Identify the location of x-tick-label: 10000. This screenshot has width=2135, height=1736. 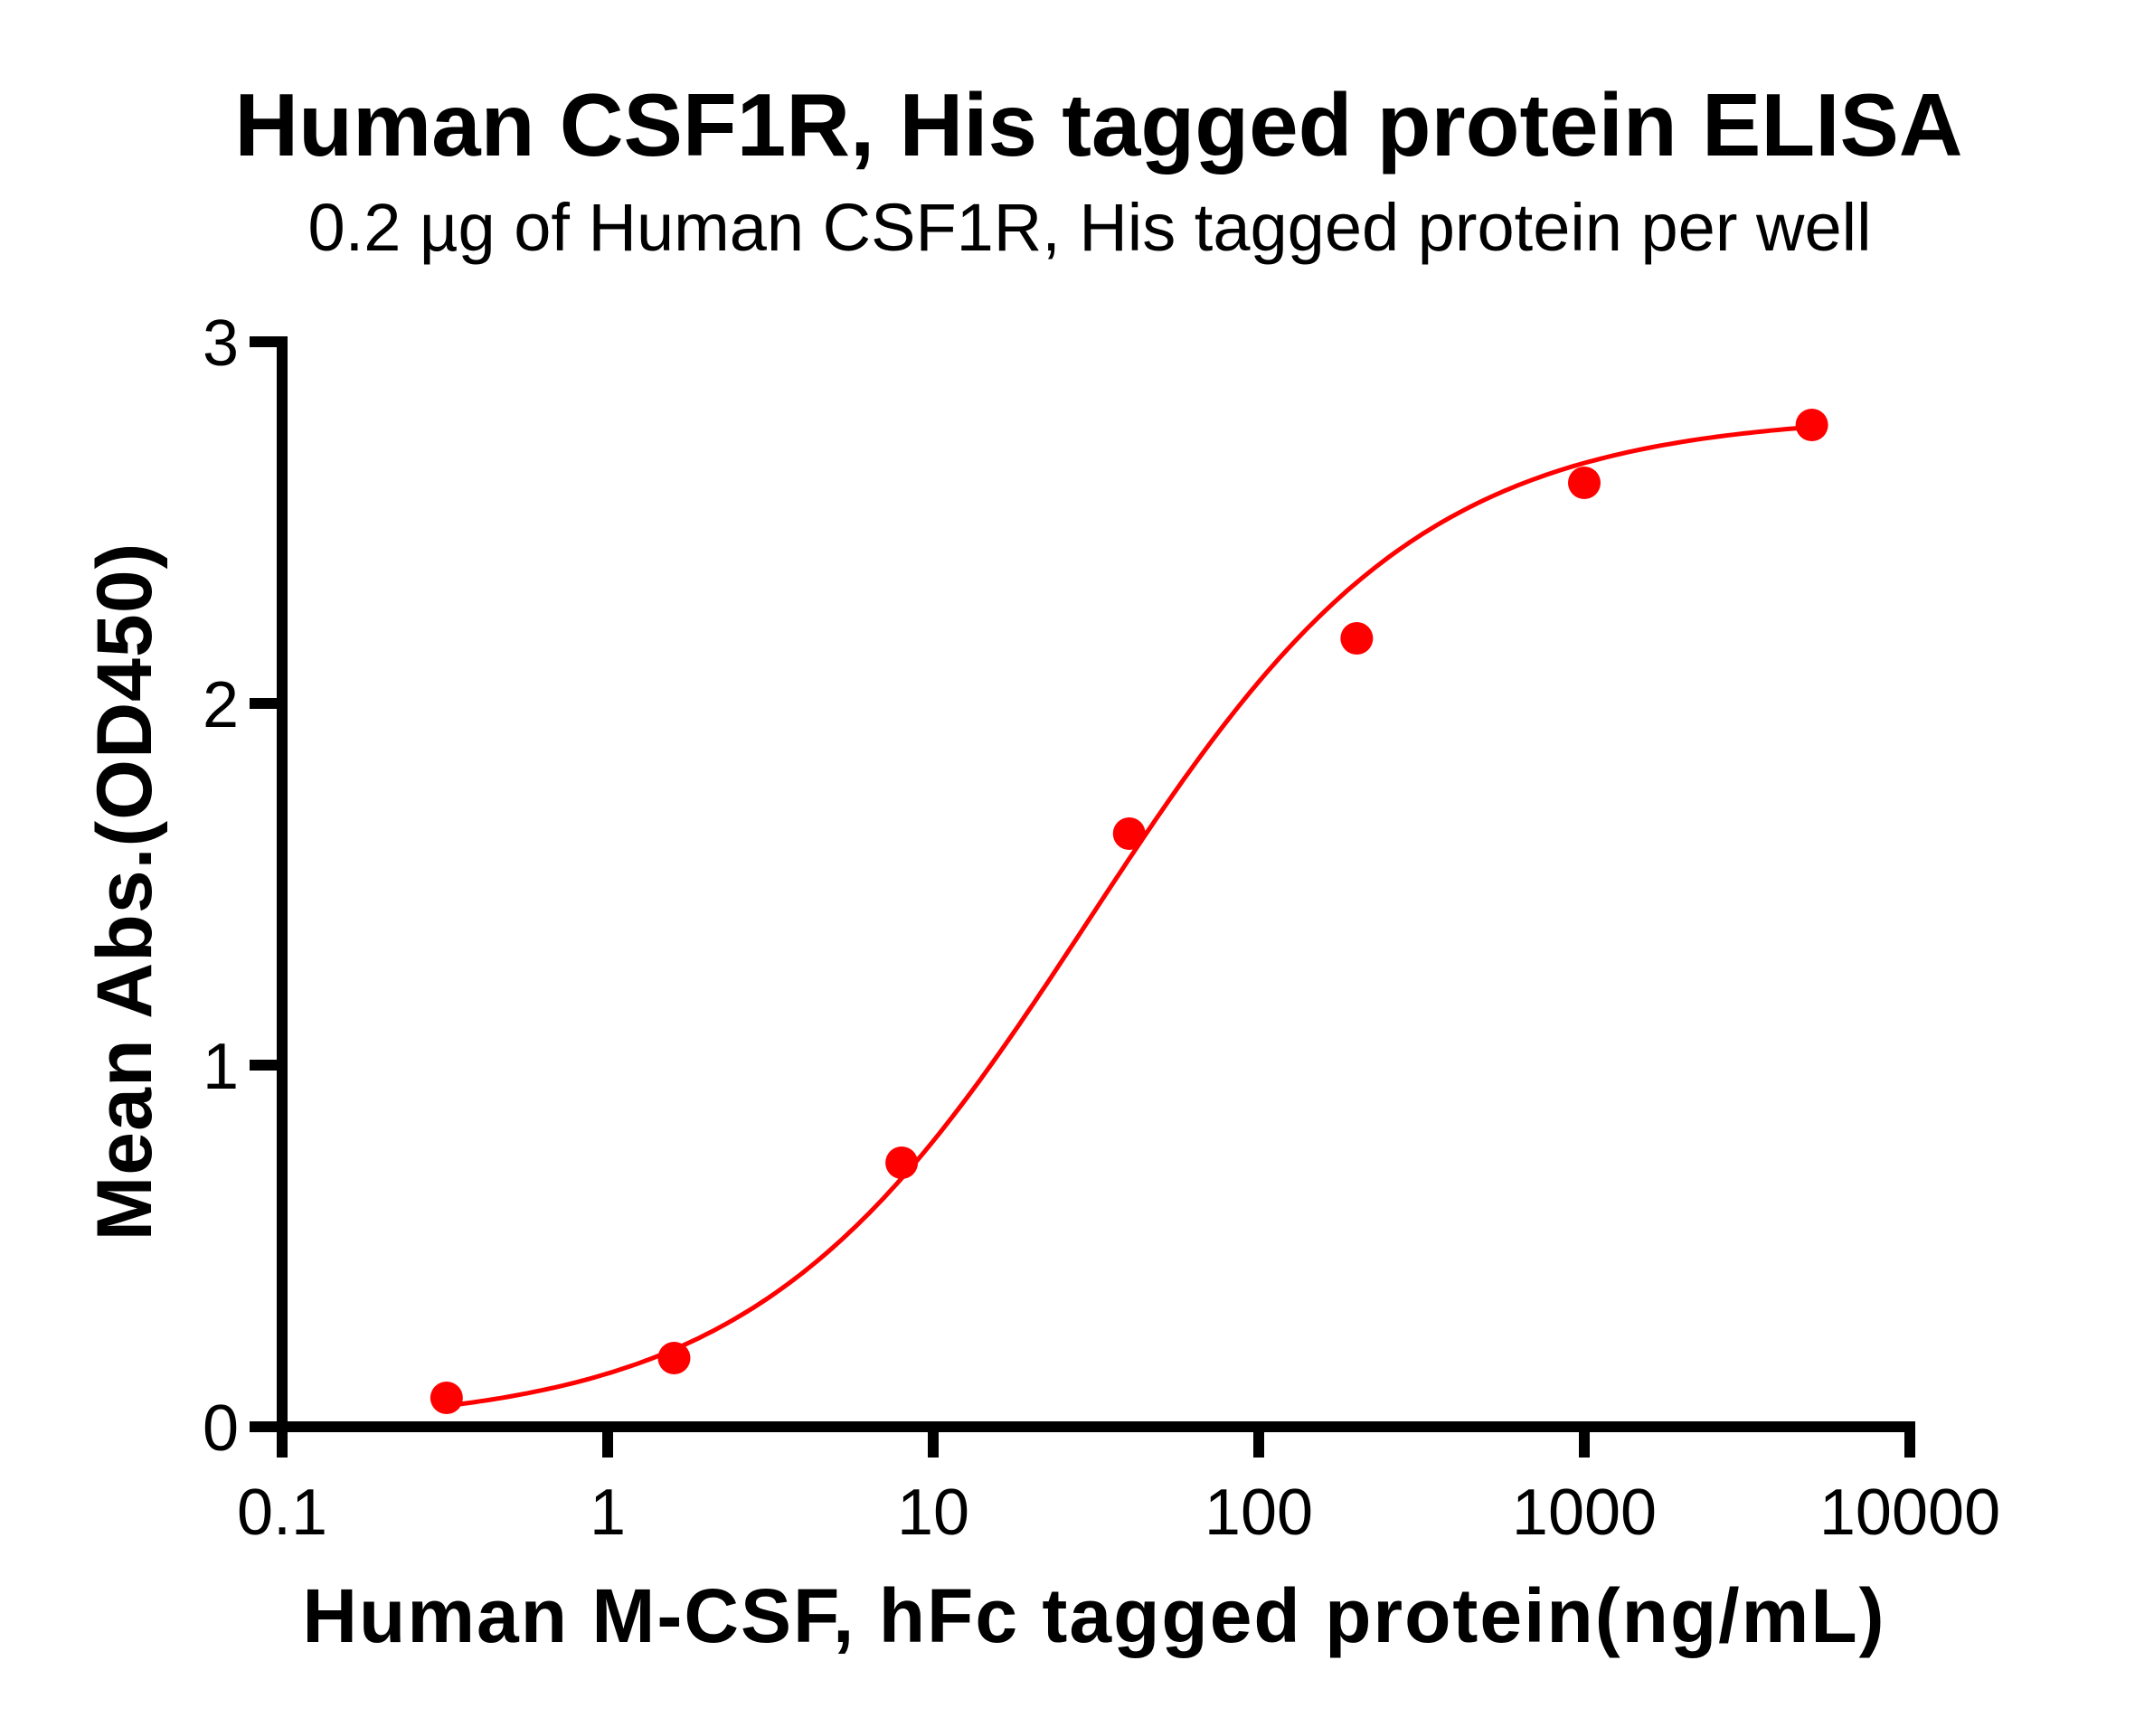
(1909, 1513).